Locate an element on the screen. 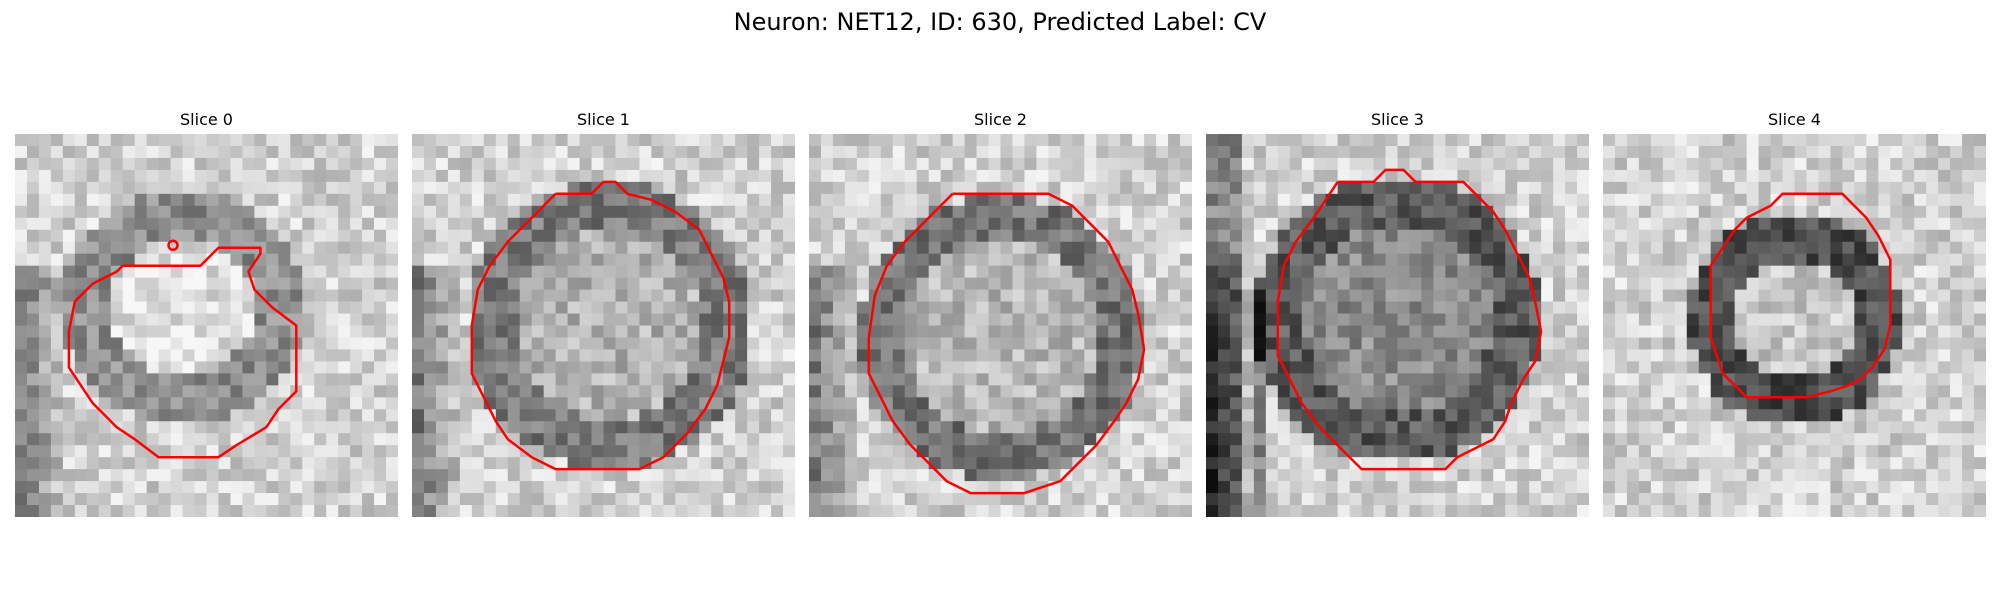  slice-panel-4: Slice 4 is located at coordinates (1794, 313).